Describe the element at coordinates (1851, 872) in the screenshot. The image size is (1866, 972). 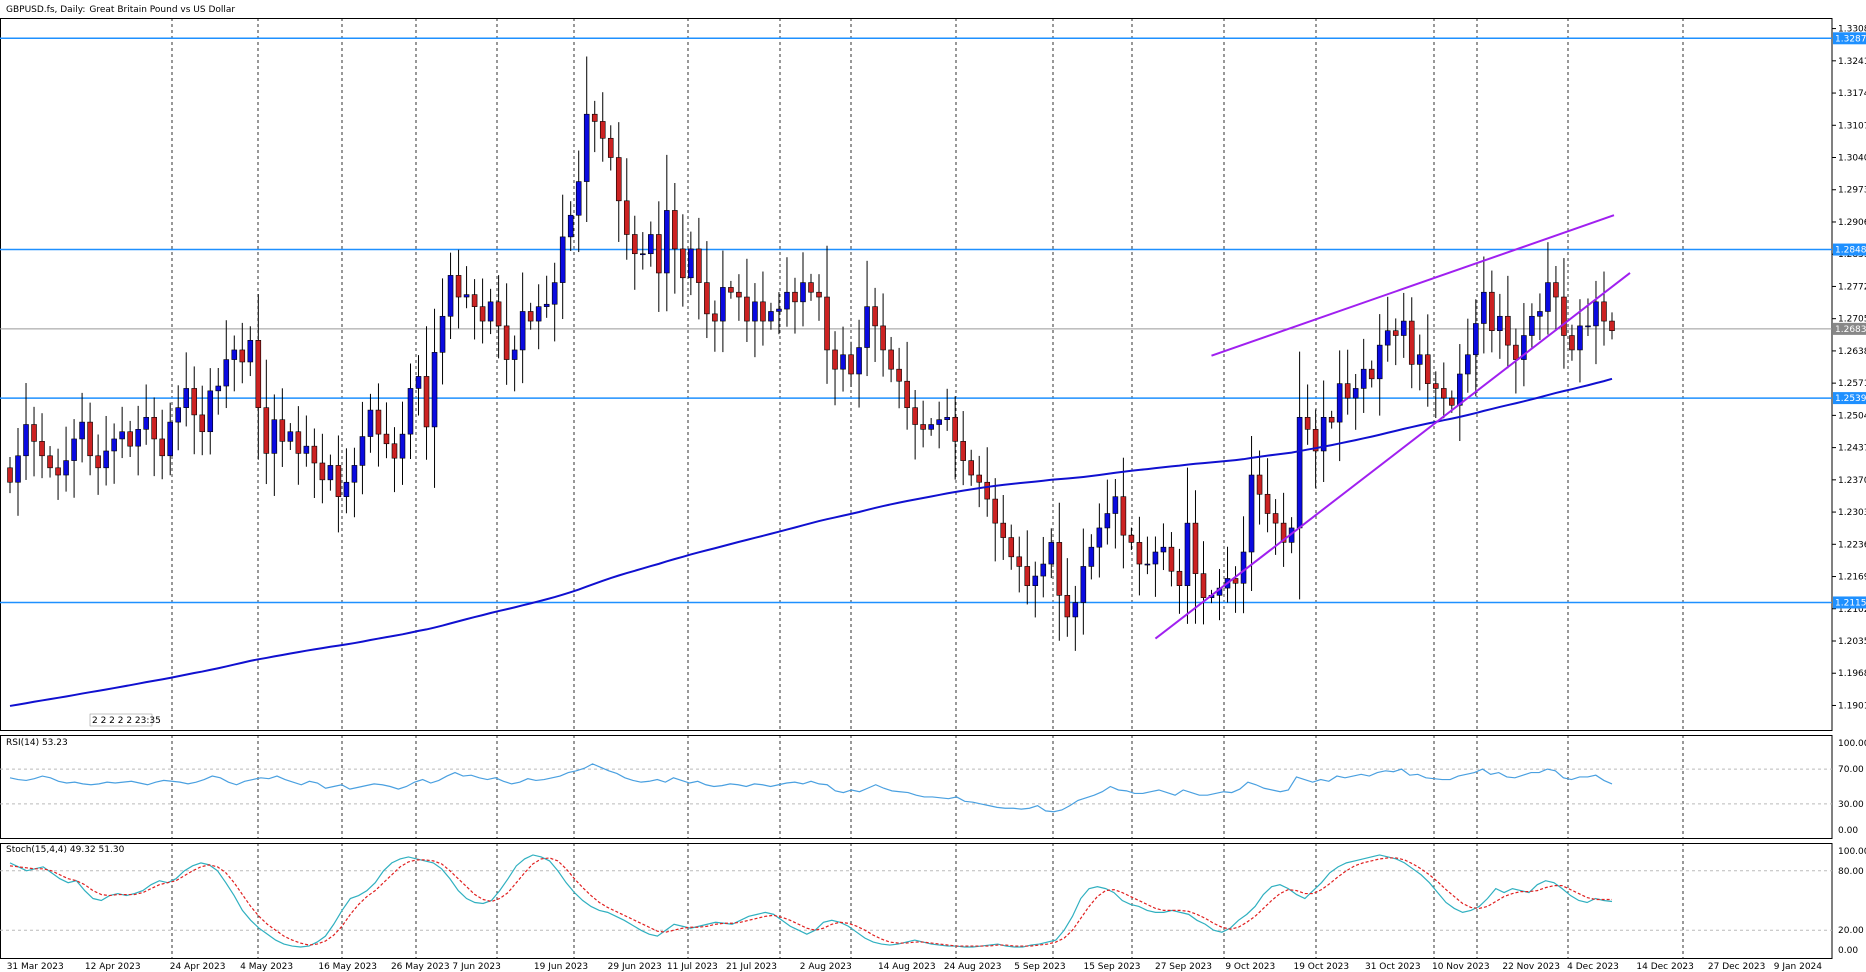
I see `stoch-tick-label: 80.00` at that location.